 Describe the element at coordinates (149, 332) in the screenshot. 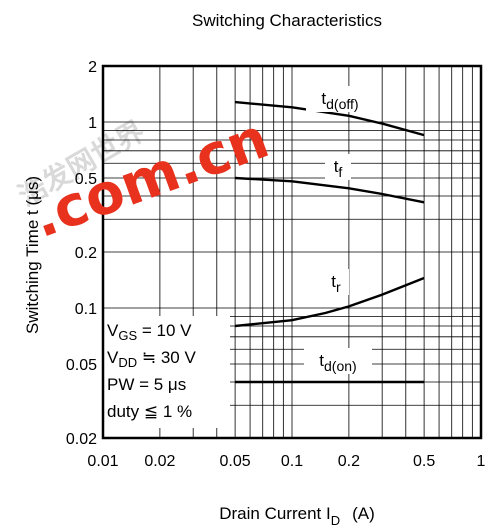

I see `condition-line: VGS = 10 V` at that location.